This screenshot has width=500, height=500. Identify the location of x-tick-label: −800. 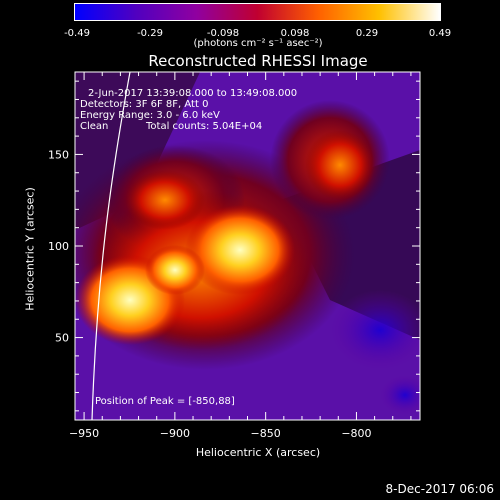
(356, 433).